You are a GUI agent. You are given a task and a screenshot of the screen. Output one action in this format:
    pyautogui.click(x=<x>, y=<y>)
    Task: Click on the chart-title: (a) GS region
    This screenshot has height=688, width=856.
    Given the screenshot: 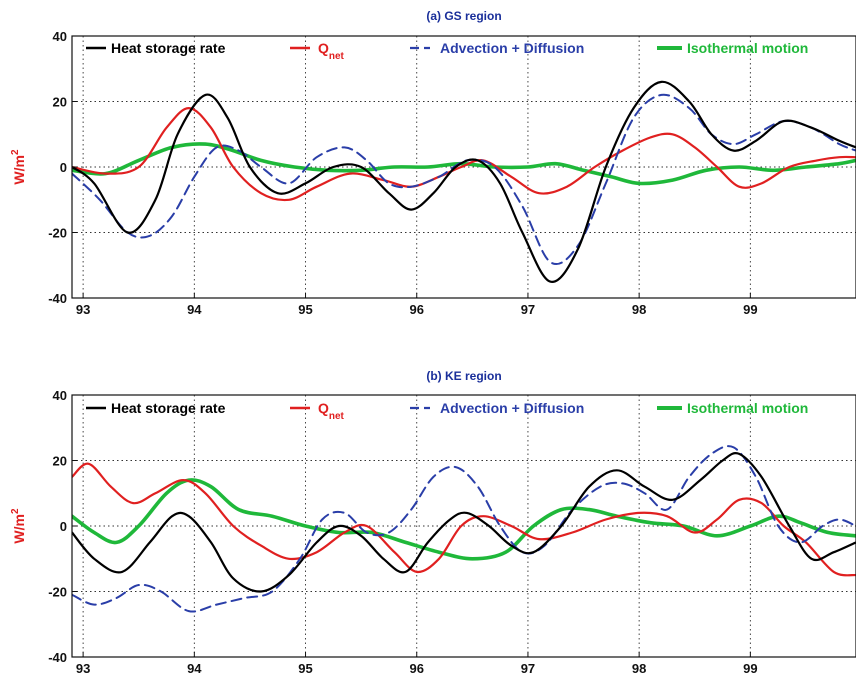 What is the action you would take?
    pyautogui.click(x=463, y=16)
    